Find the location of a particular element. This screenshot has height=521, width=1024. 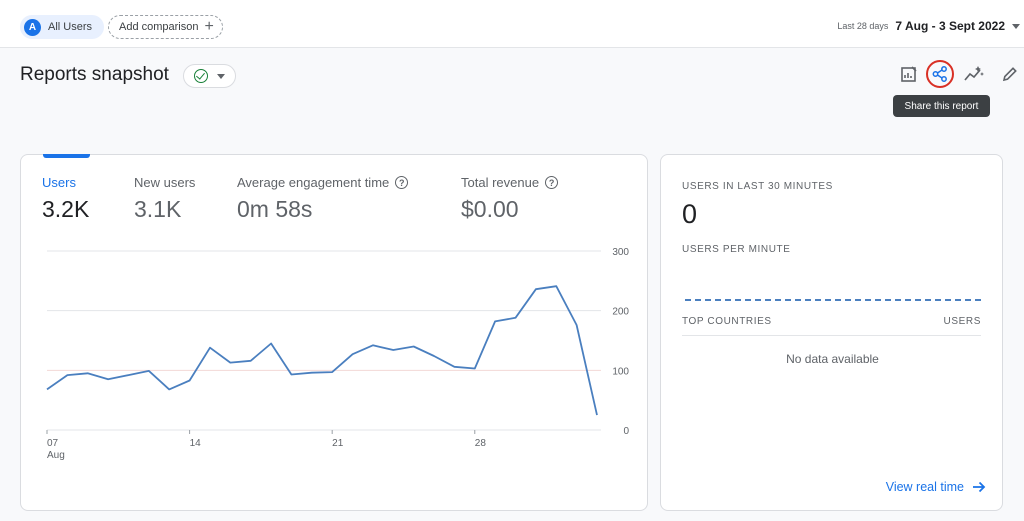

realtime-value: 0 is located at coordinates (690, 214).